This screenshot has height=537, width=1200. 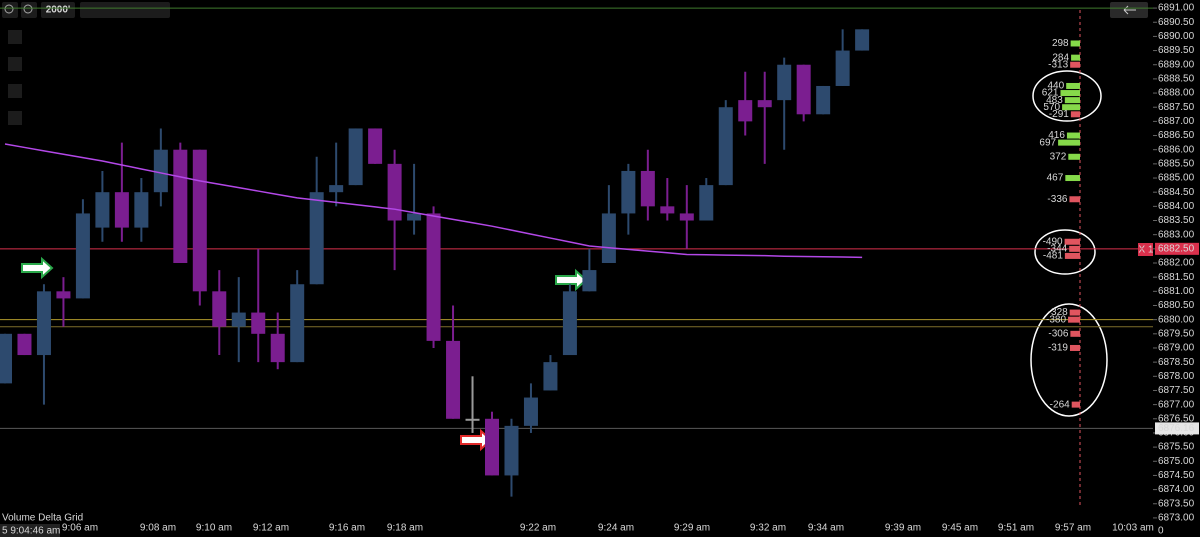 I want to click on profile-label: -319, so click(x=1058, y=348).